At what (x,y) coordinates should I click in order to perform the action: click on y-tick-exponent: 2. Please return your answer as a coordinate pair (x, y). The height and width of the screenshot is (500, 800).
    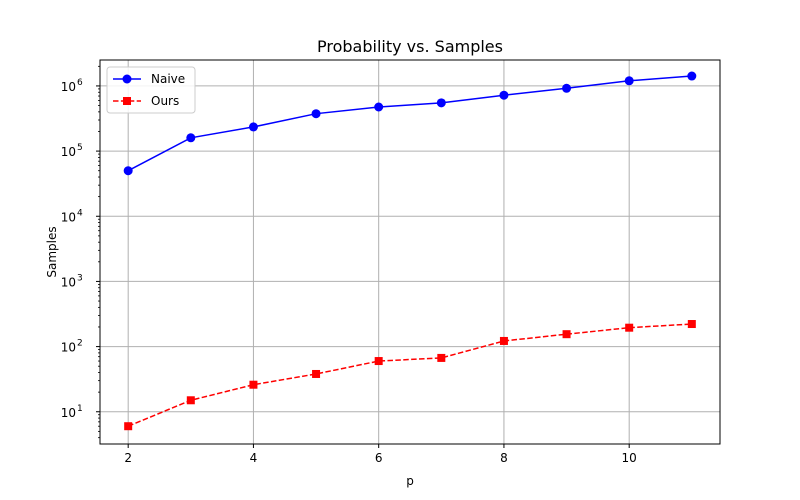
    Looking at the image, I should click on (80, 344).